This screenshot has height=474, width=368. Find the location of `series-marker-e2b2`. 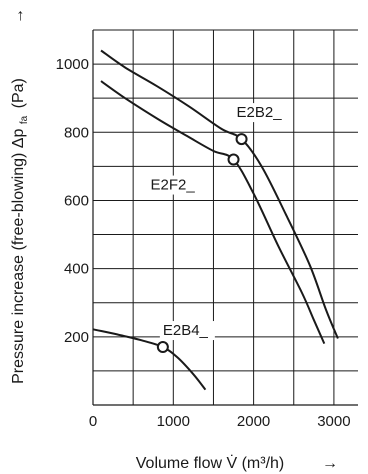

series-marker-e2b2 is located at coordinates (241, 139).